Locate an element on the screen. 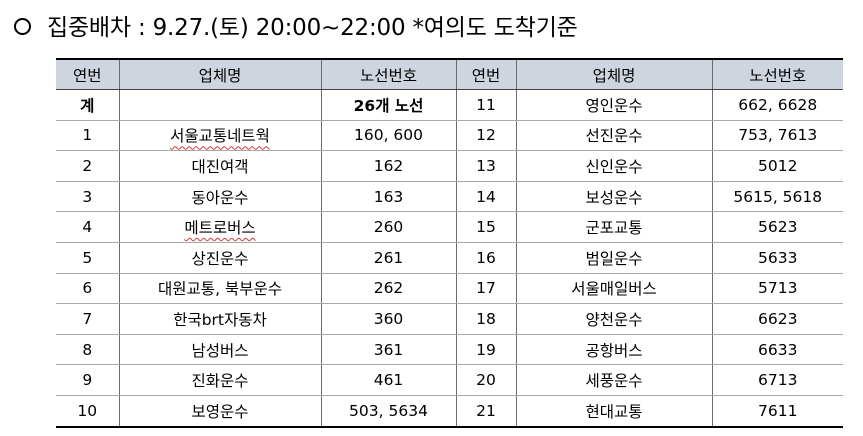 This screenshot has height=436, width=863. row-routes: 6713 is located at coordinates (777, 380).